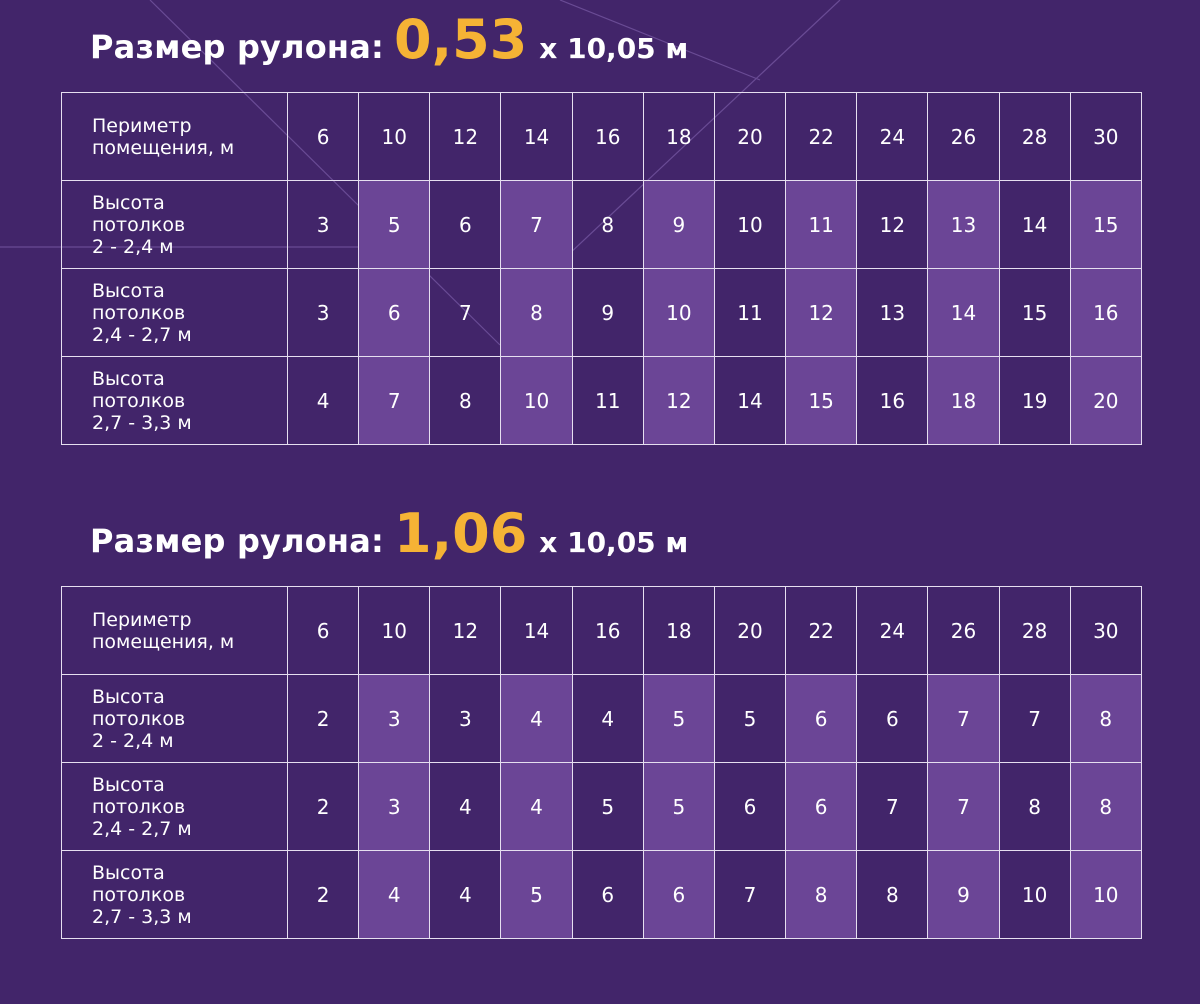 This screenshot has height=1004, width=1200. Describe the element at coordinates (607, 630) in the screenshot. I see `perimeter-value: 16` at that location.